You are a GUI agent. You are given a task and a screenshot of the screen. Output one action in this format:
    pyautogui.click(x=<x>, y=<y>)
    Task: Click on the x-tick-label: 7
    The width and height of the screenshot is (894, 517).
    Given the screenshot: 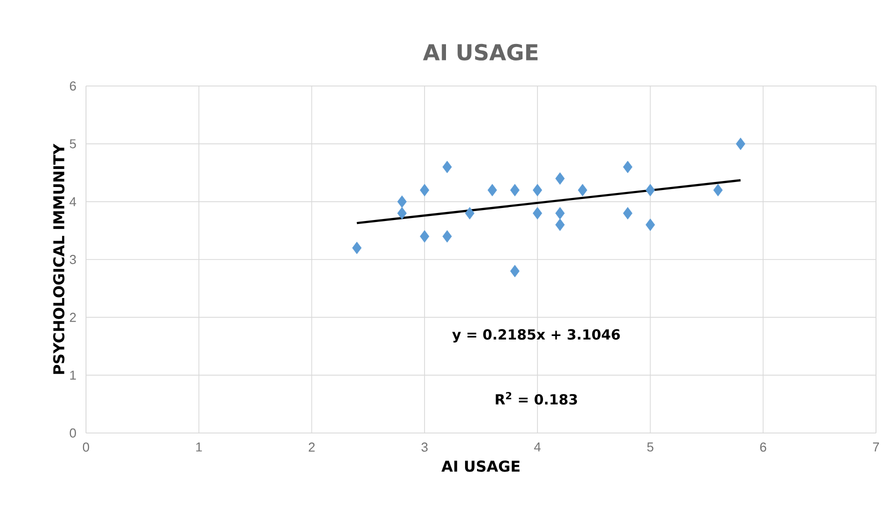 What is the action you would take?
    pyautogui.click(x=876, y=447)
    